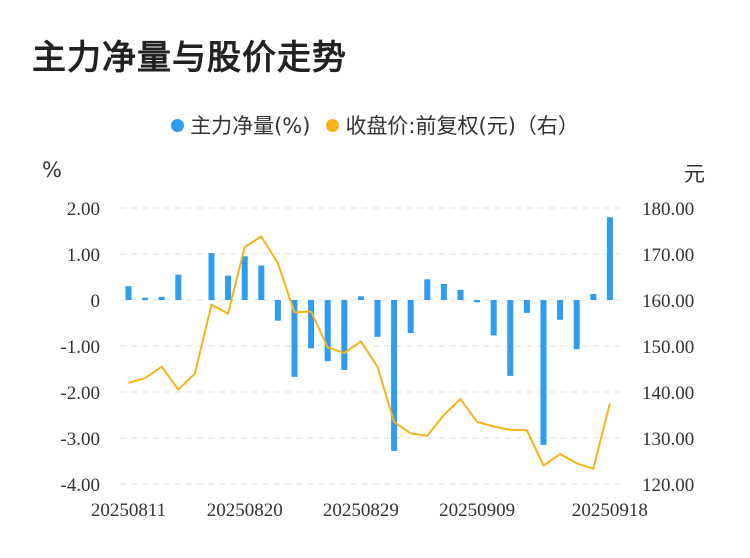 Image resolution: width=750 pixels, height=558 pixels. Describe the element at coordinates (668, 255) in the screenshot. I see `right-axis-tick-label: 170.00` at that location.